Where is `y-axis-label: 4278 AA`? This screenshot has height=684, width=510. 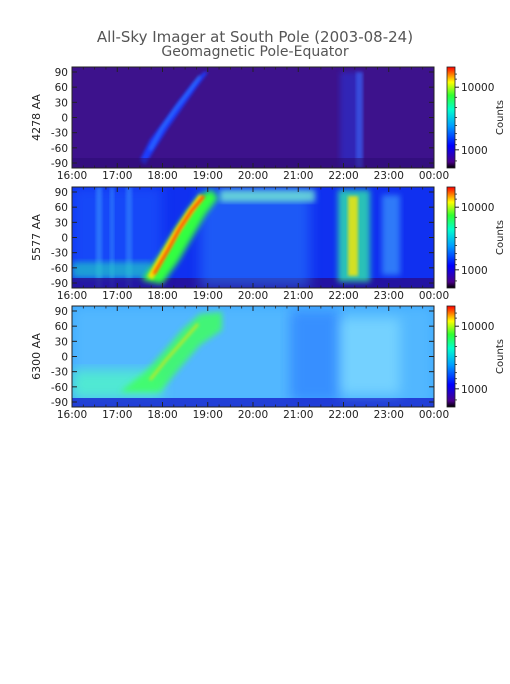 y-axis-label: 4278 AA is located at coordinates (36, 117).